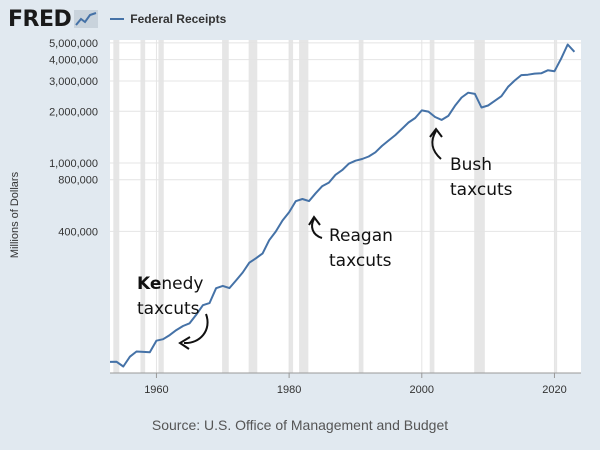 The height and width of the screenshot is (450, 600). I want to click on annotation-1: Reagan taxcuts, so click(361, 248).